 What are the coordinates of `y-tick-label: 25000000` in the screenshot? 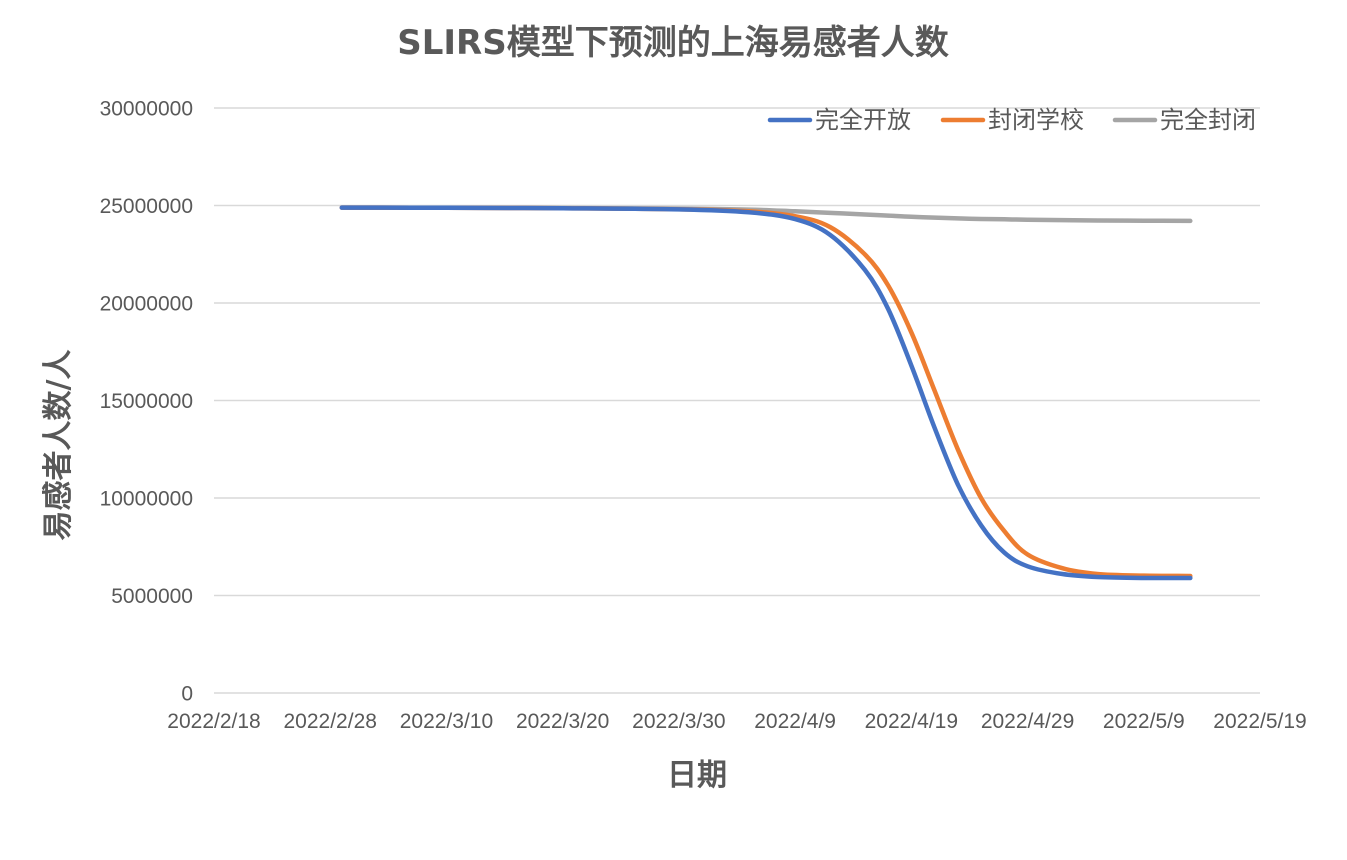 It's located at (146, 206).